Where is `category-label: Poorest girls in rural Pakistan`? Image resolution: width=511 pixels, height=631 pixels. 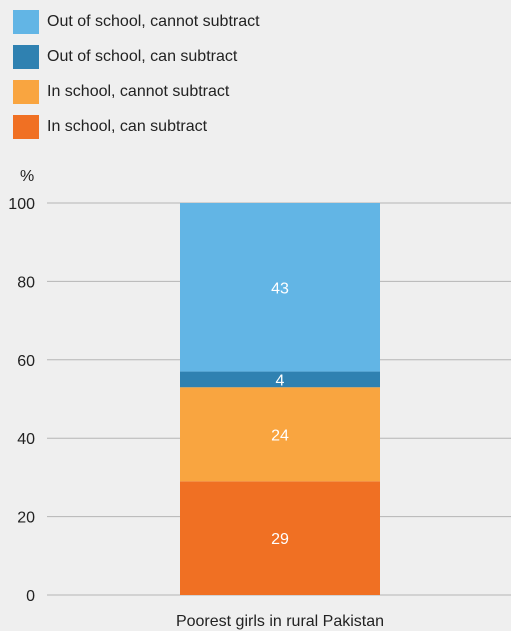
category-label: Poorest girls in rural Pakistan is located at coordinates (280, 621).